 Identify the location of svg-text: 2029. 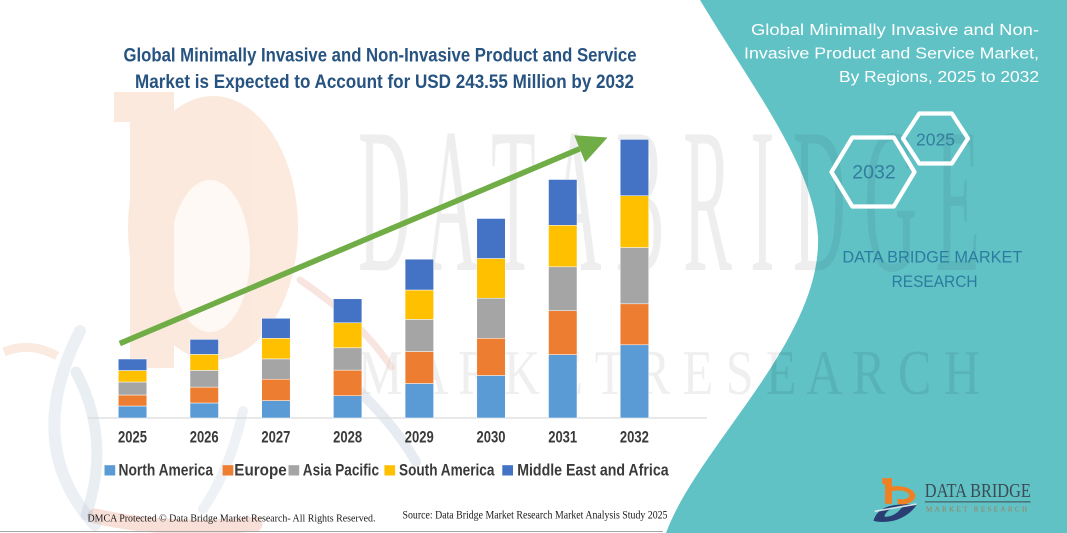
(419, 438).